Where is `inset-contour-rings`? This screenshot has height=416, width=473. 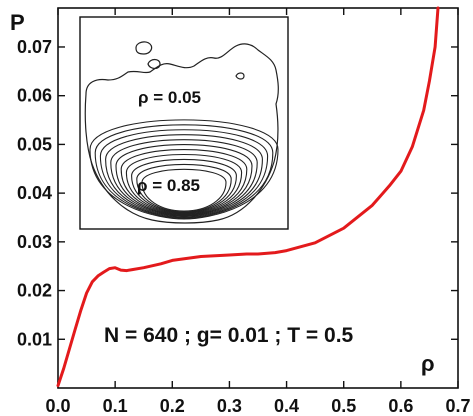
inset-contour-rings is located at coordinates (184, 169).